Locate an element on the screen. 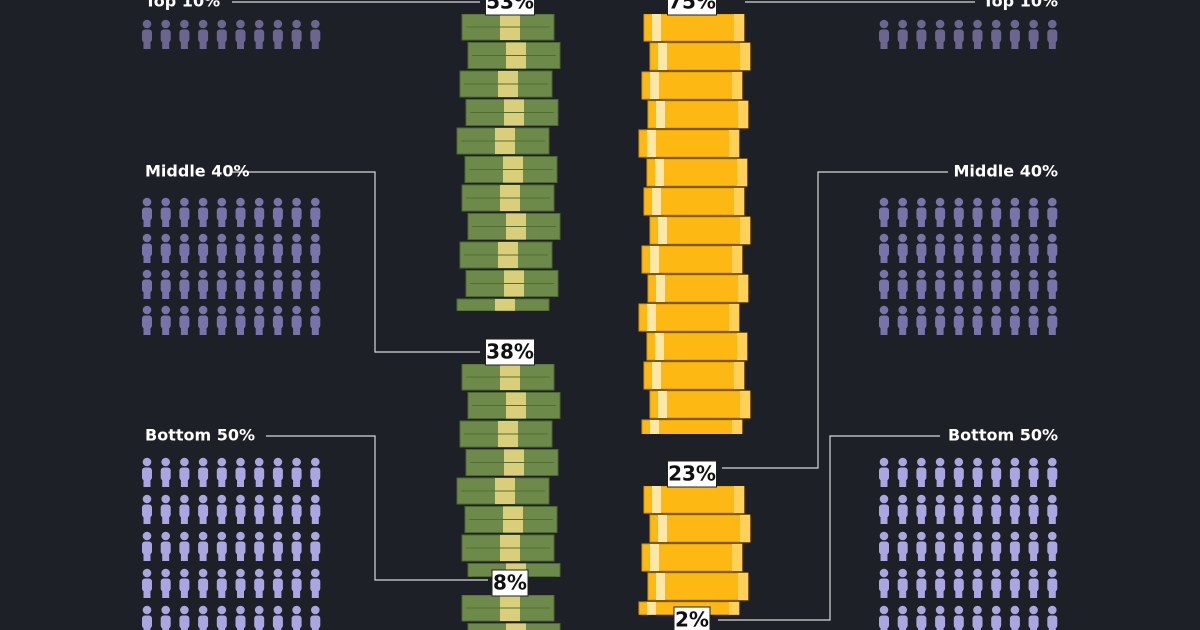 The image size is (1200, 630). percent-box is located at coordinates (510, 8).